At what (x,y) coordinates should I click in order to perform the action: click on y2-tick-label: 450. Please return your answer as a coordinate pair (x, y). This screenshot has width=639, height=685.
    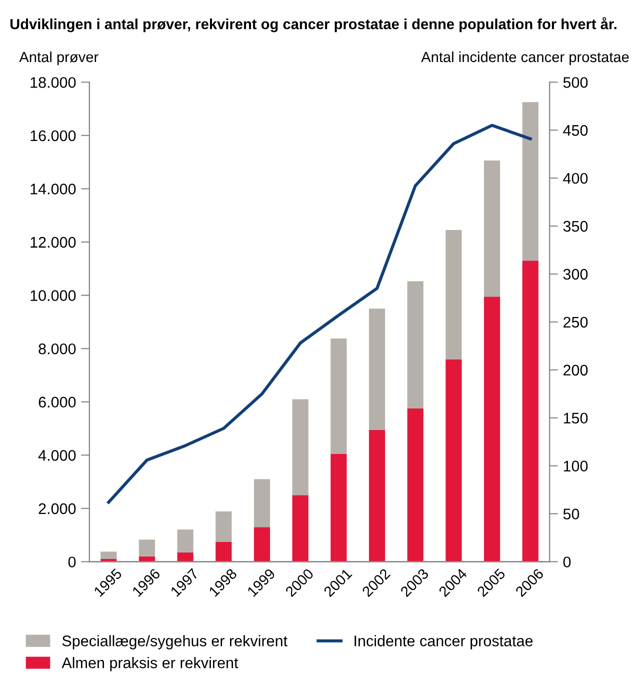
    Looking at the image, I should click on (575, 130).